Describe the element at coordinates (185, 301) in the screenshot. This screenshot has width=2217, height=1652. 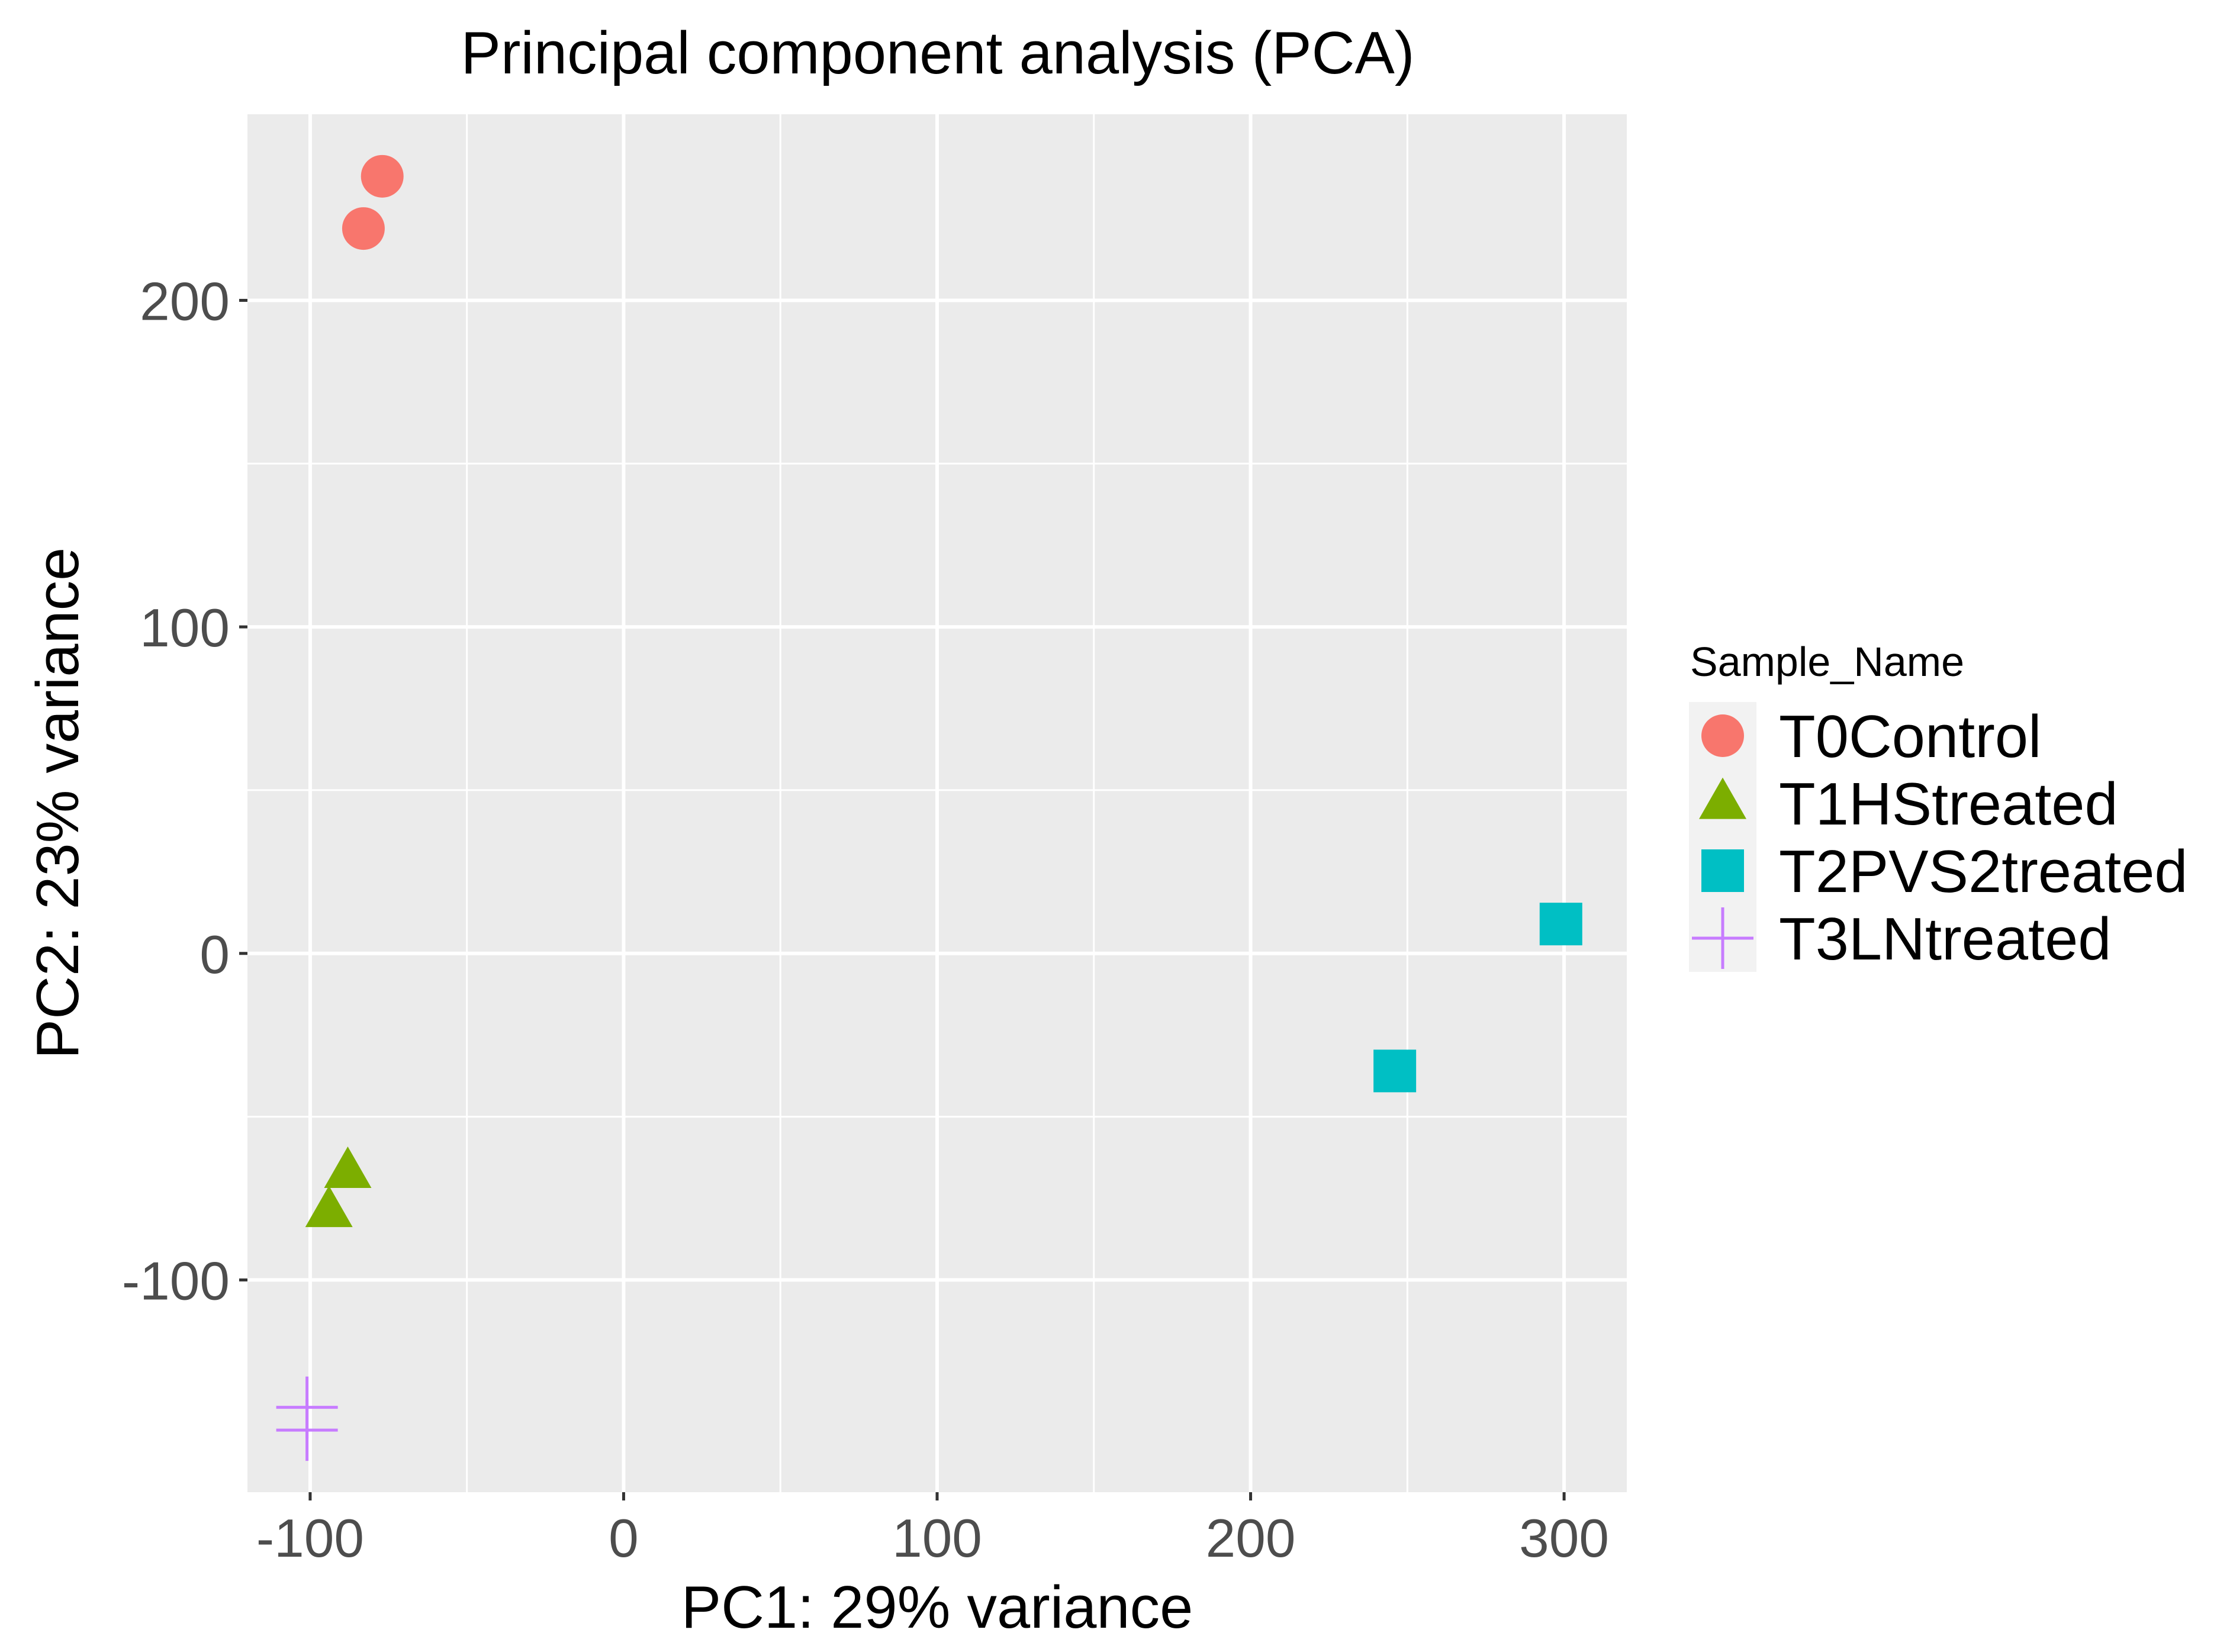
I see `y-tick-label: 200` at that location.